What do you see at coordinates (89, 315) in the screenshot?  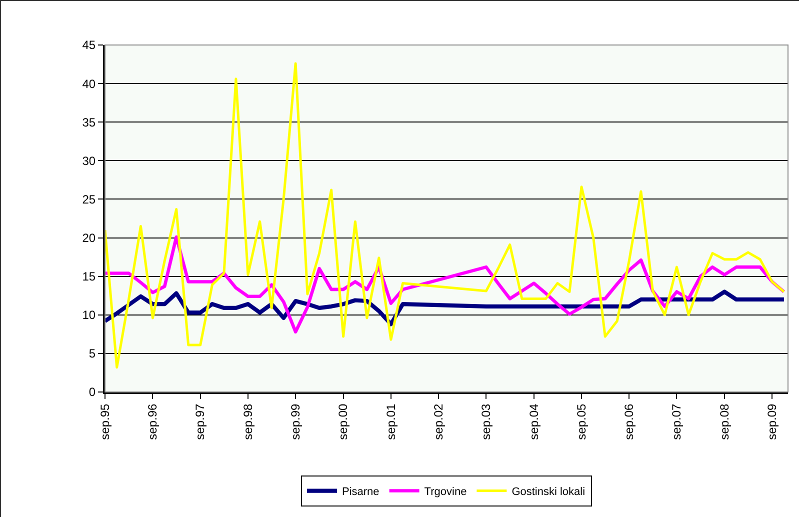 I see `y-tick-label: 10` at bounding box center [89, 315].